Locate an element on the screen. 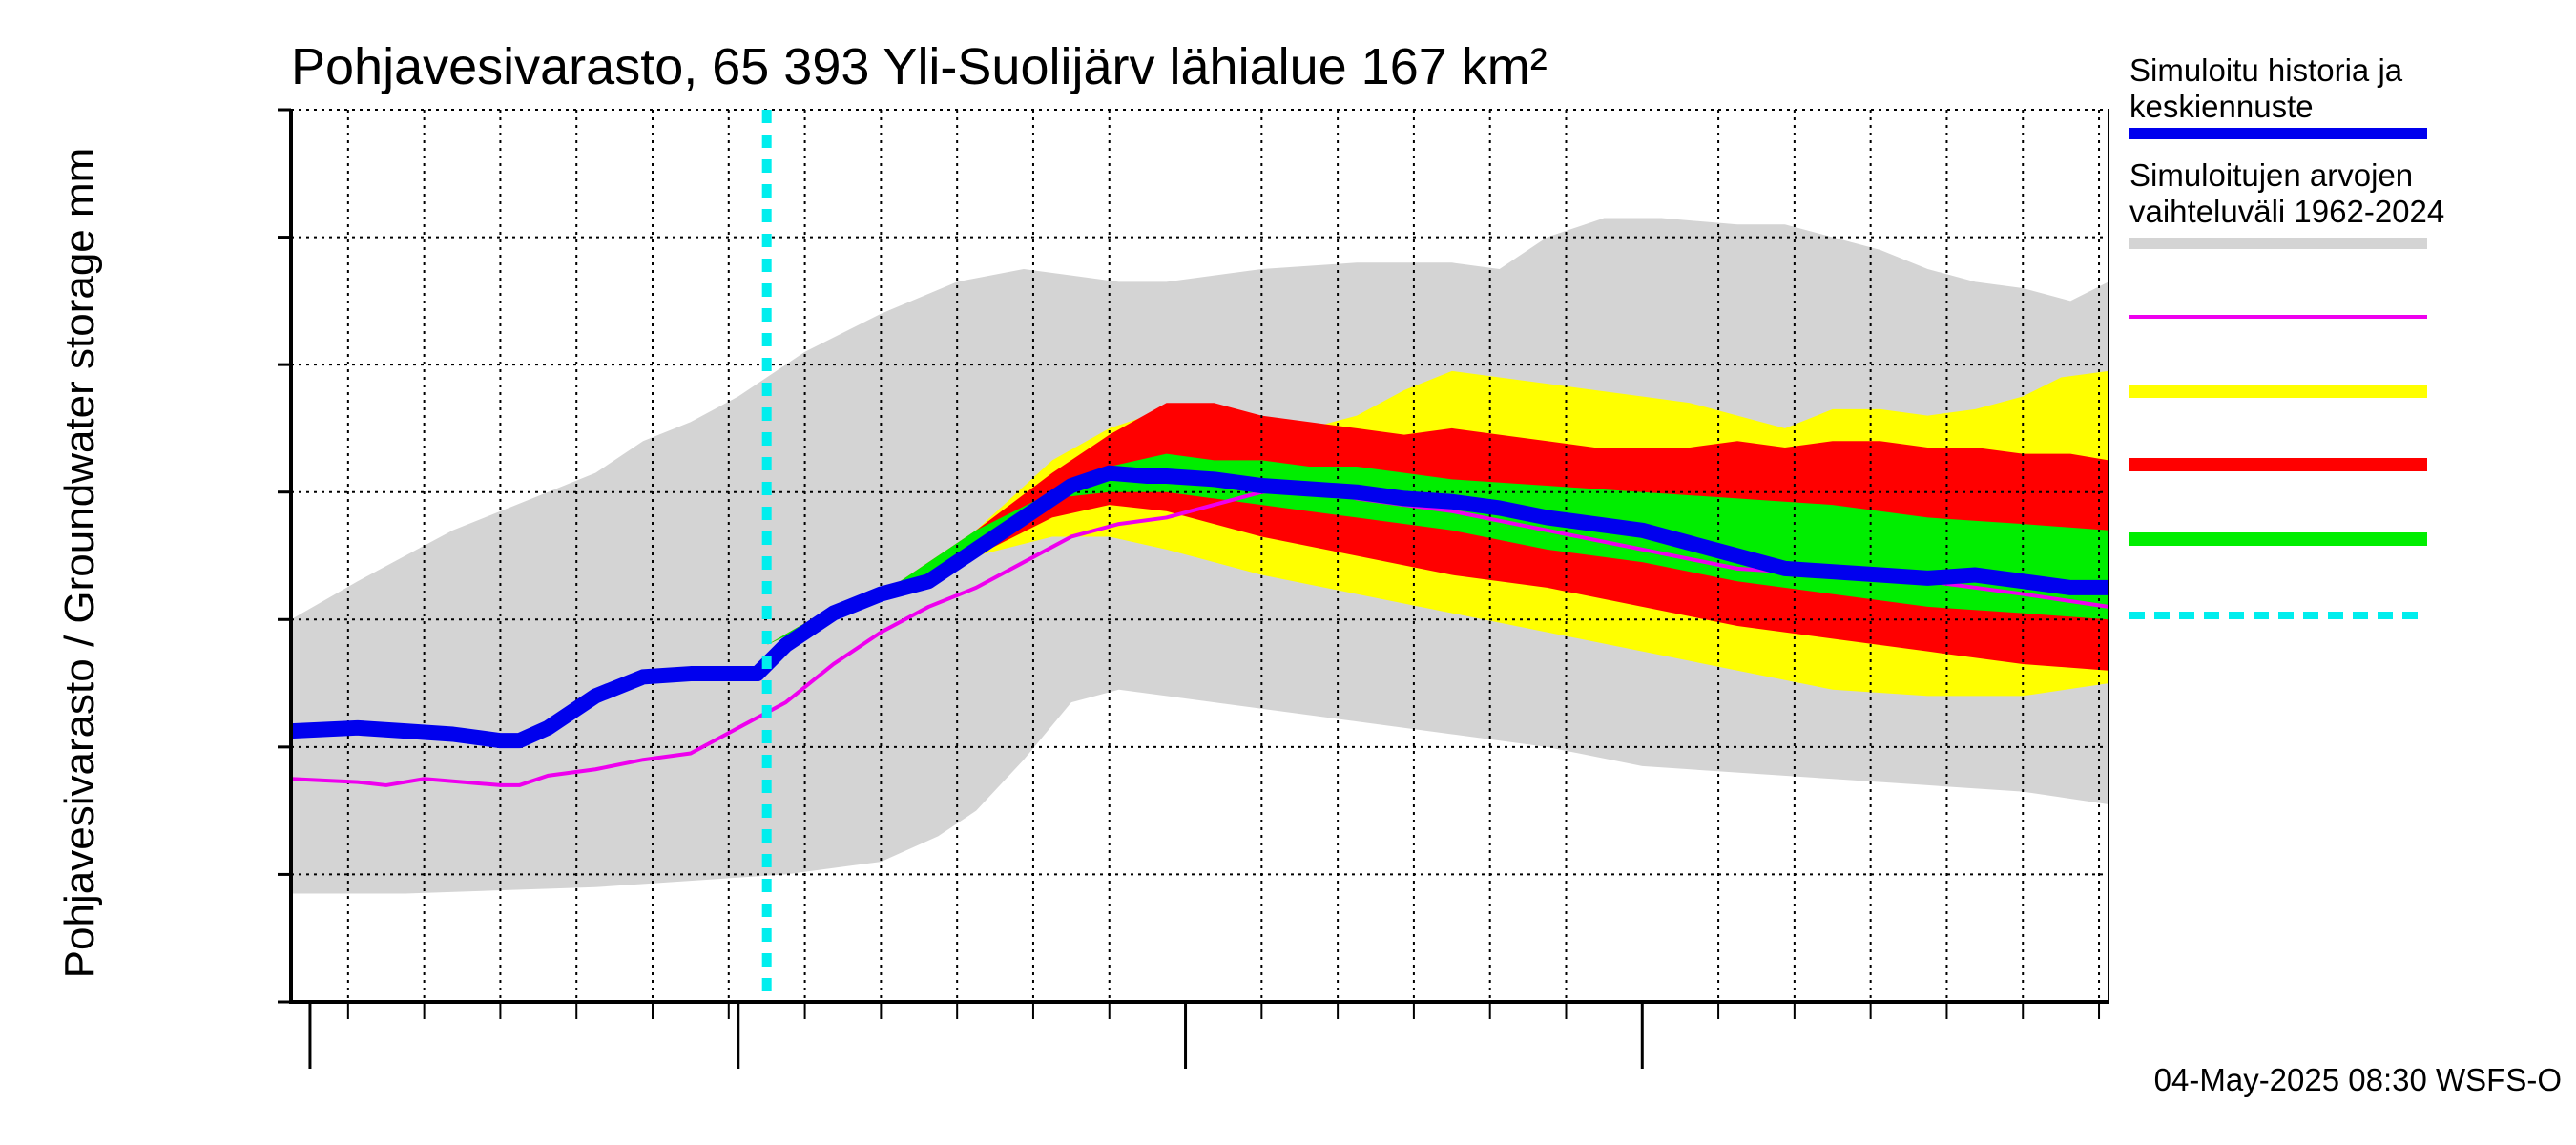 The height and width of the screenshot is (1145, 2576). legend-item: Simuloitu historia ja keskiennuste is located at coordinates (2278, 96).